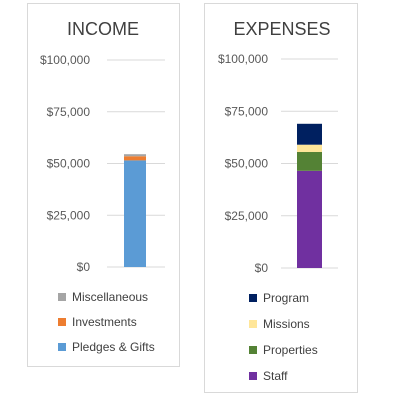 This screenshot has height=407, width=400. What do you see at coordinates (286, 324) in the screenshot?
I see `legend-label: Missions` at bounding box center [286, 324].